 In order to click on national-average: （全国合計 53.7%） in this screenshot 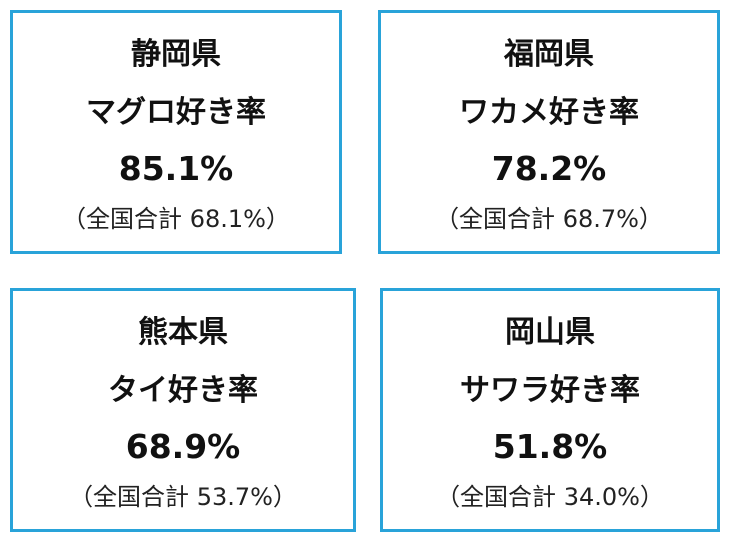, I will do `click(183, 497)`.